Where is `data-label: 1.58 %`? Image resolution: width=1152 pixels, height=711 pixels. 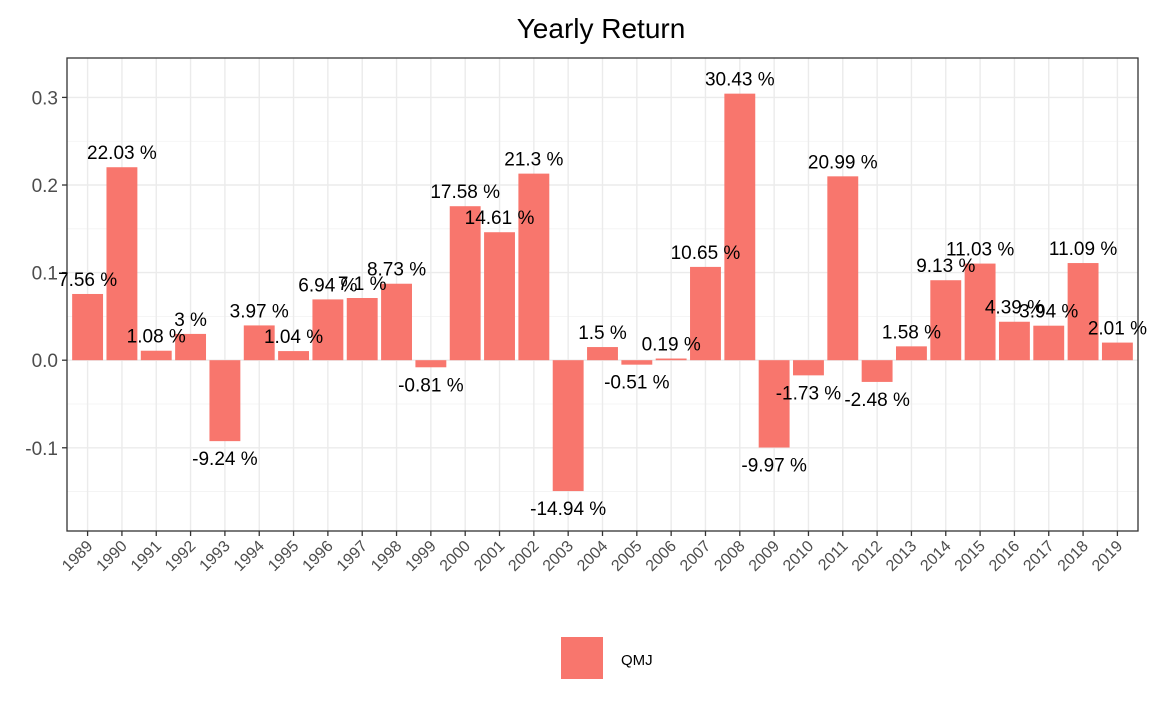 data-label: 1.58 % is located at coordinates (911, 332).